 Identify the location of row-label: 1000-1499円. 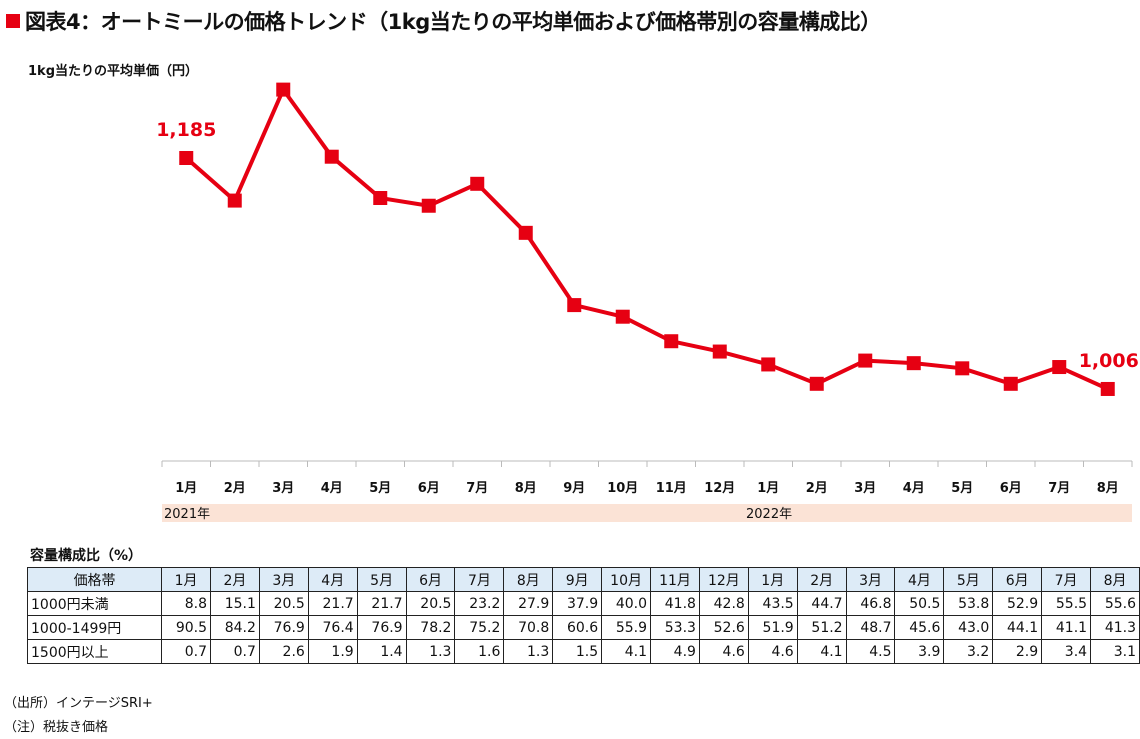
(94, 627).